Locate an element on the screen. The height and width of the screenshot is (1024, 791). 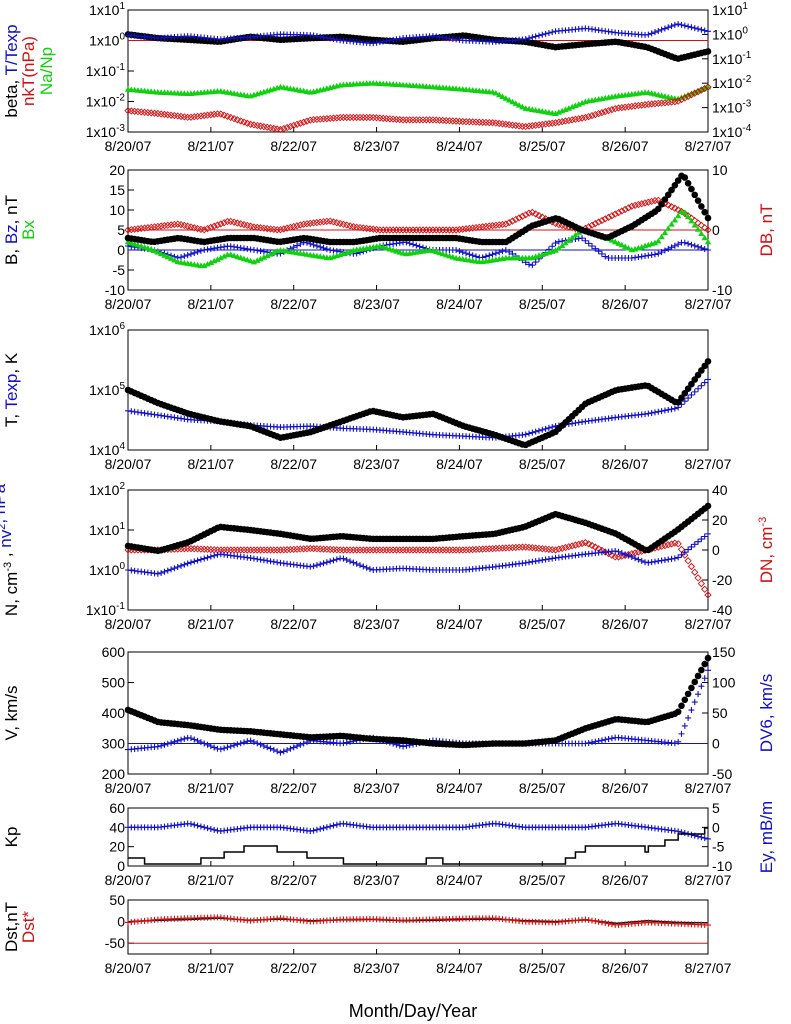
y-tick-label: 1x10⁻² is located at coordinates (106, 101).